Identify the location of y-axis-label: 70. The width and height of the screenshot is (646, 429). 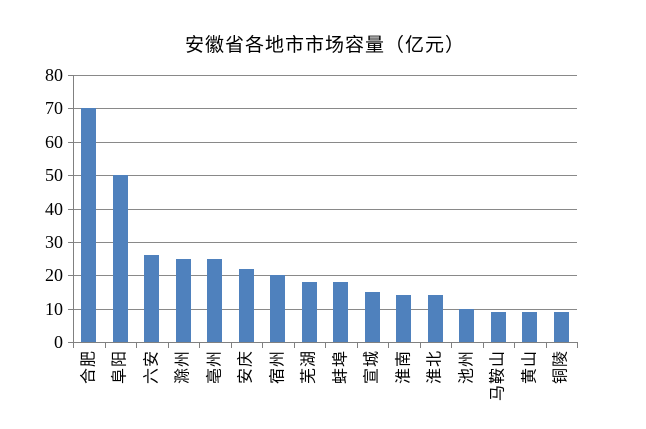
(54, 108).